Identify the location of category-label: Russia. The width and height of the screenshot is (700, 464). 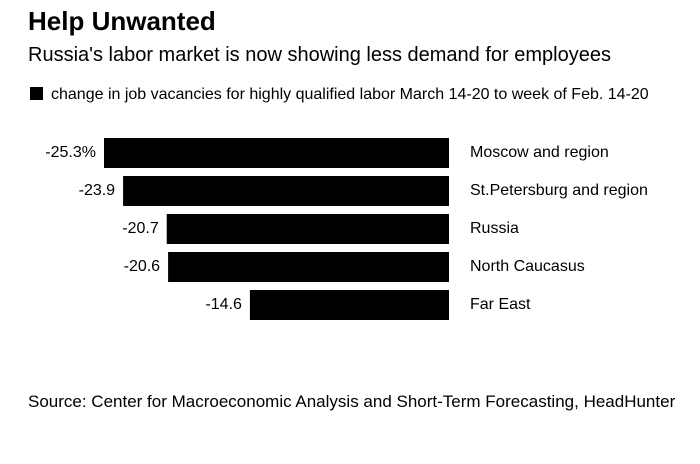
(494, 228).